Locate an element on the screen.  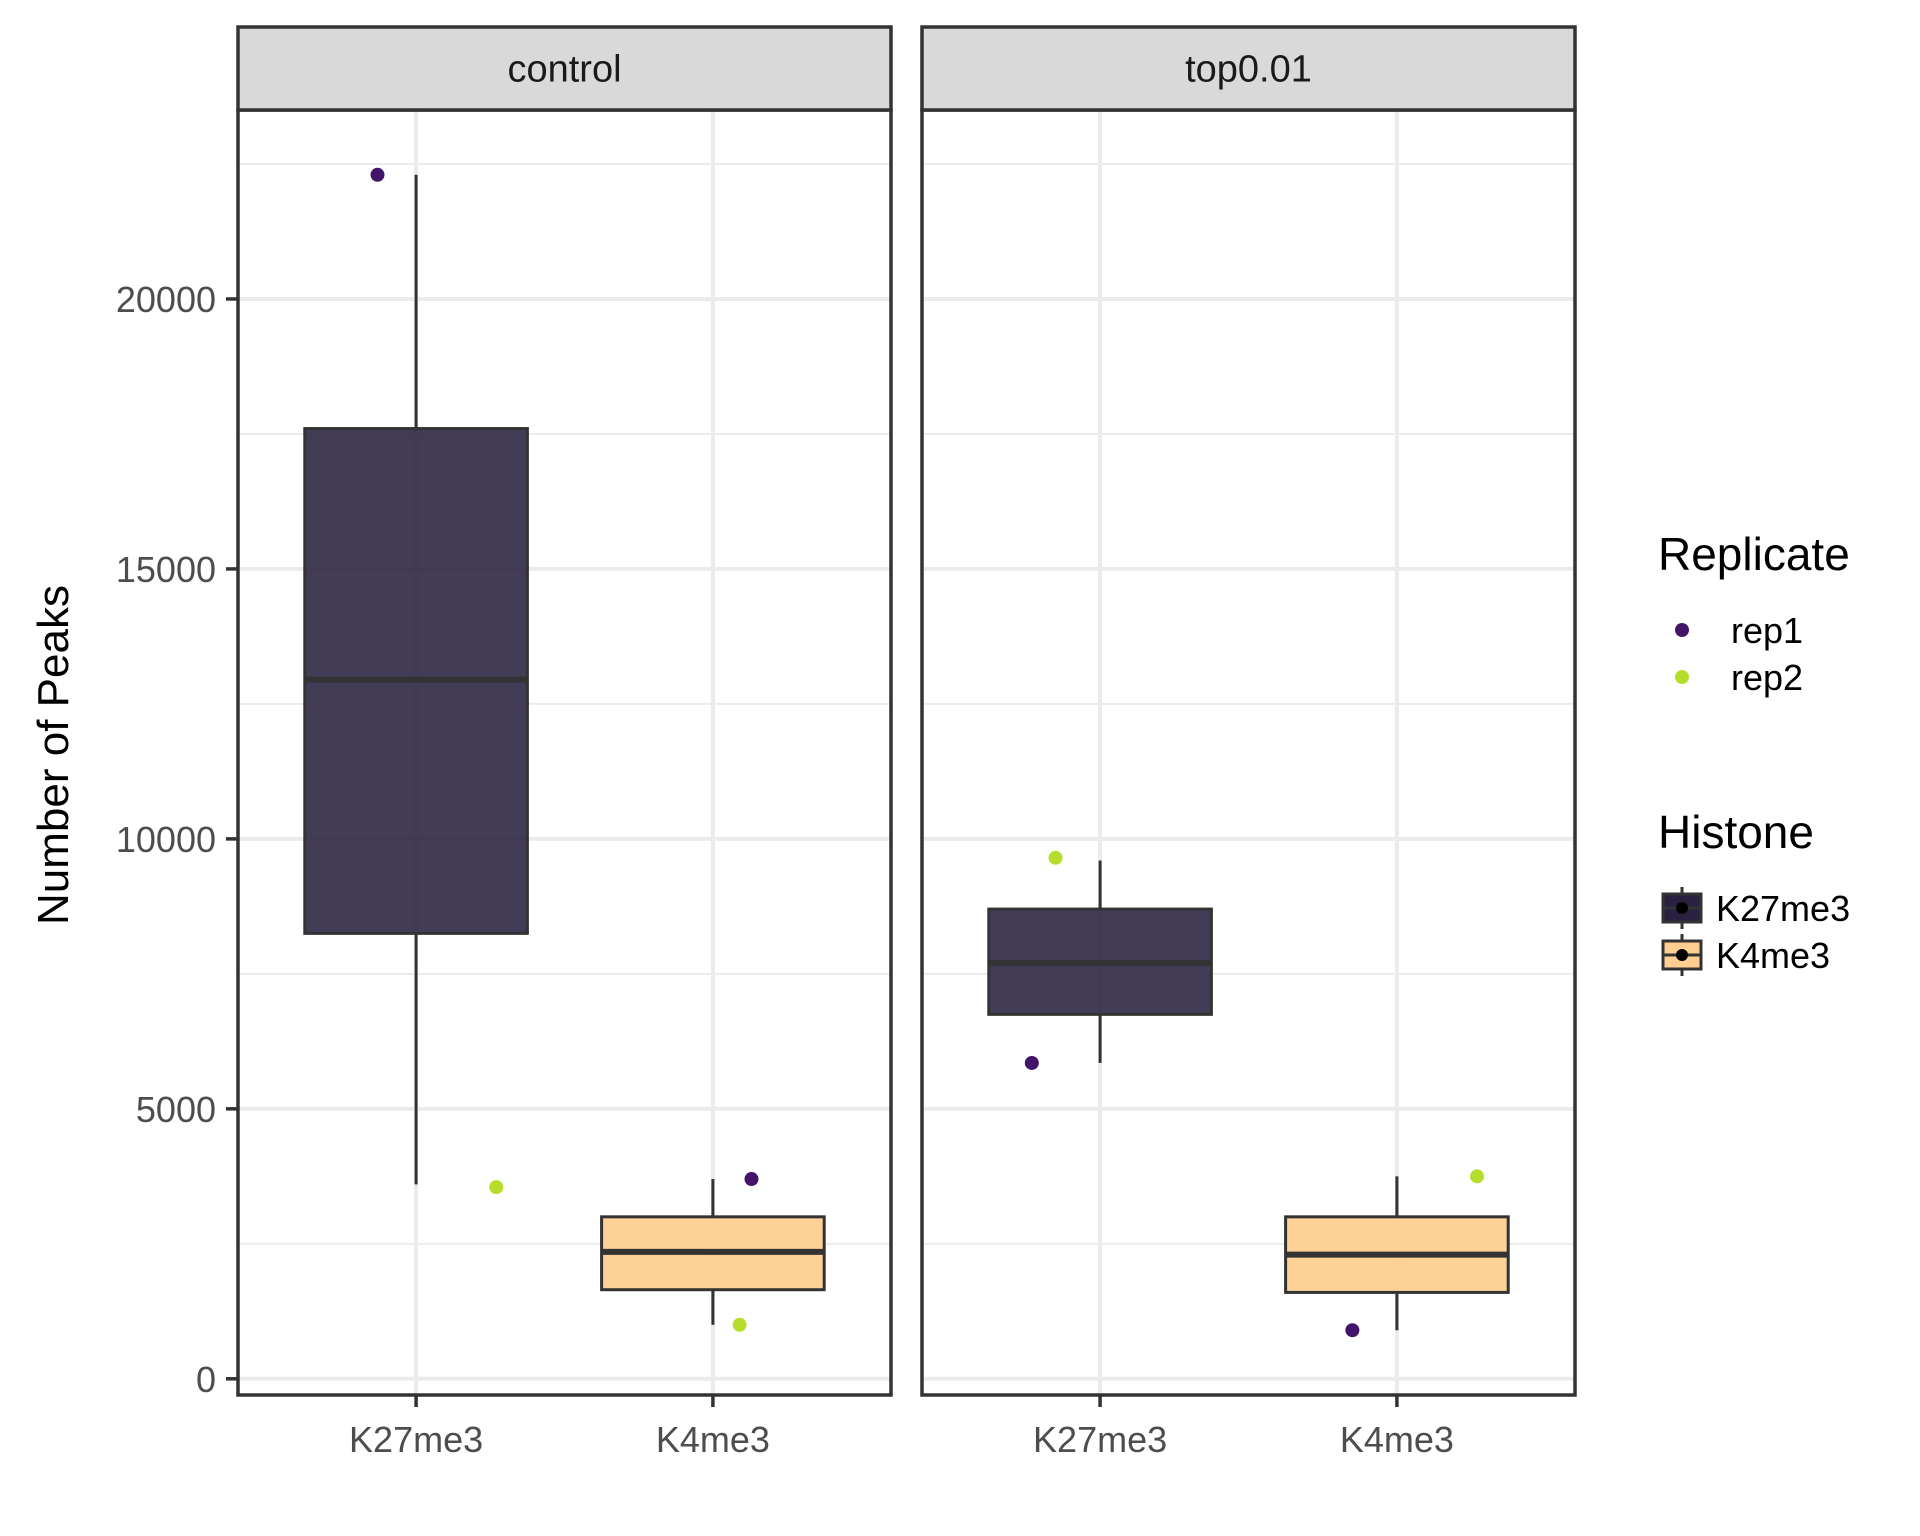
legend-key-k27me3 is located at coordinates (1682, 908).